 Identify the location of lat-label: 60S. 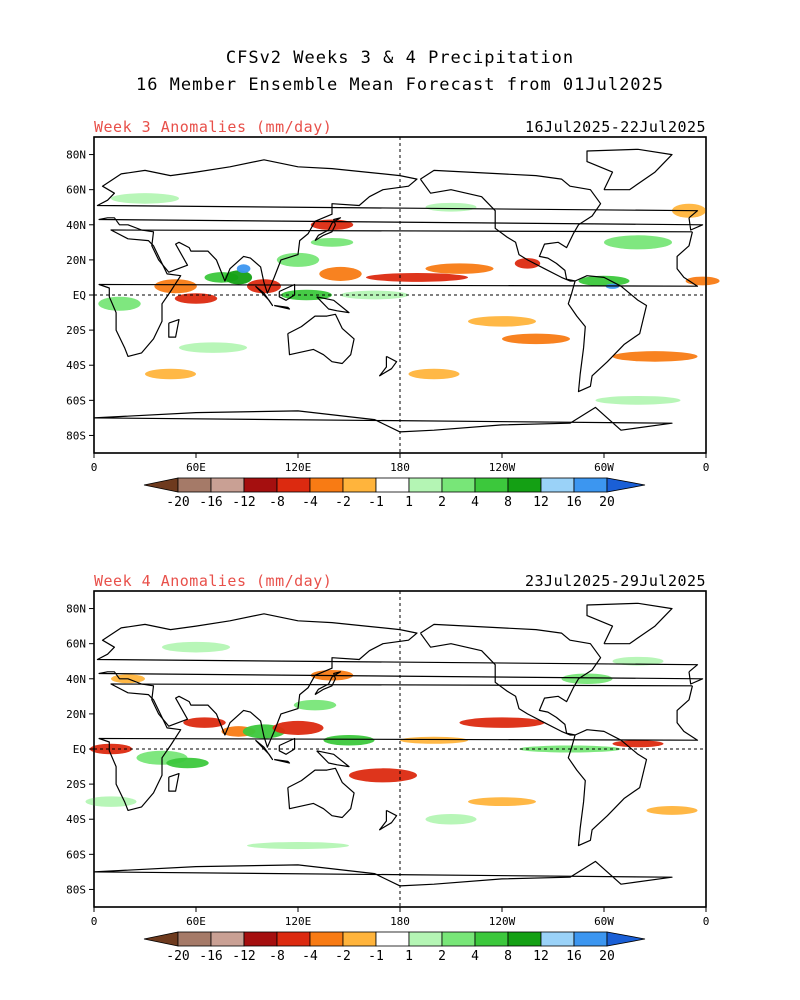
(76, 854).